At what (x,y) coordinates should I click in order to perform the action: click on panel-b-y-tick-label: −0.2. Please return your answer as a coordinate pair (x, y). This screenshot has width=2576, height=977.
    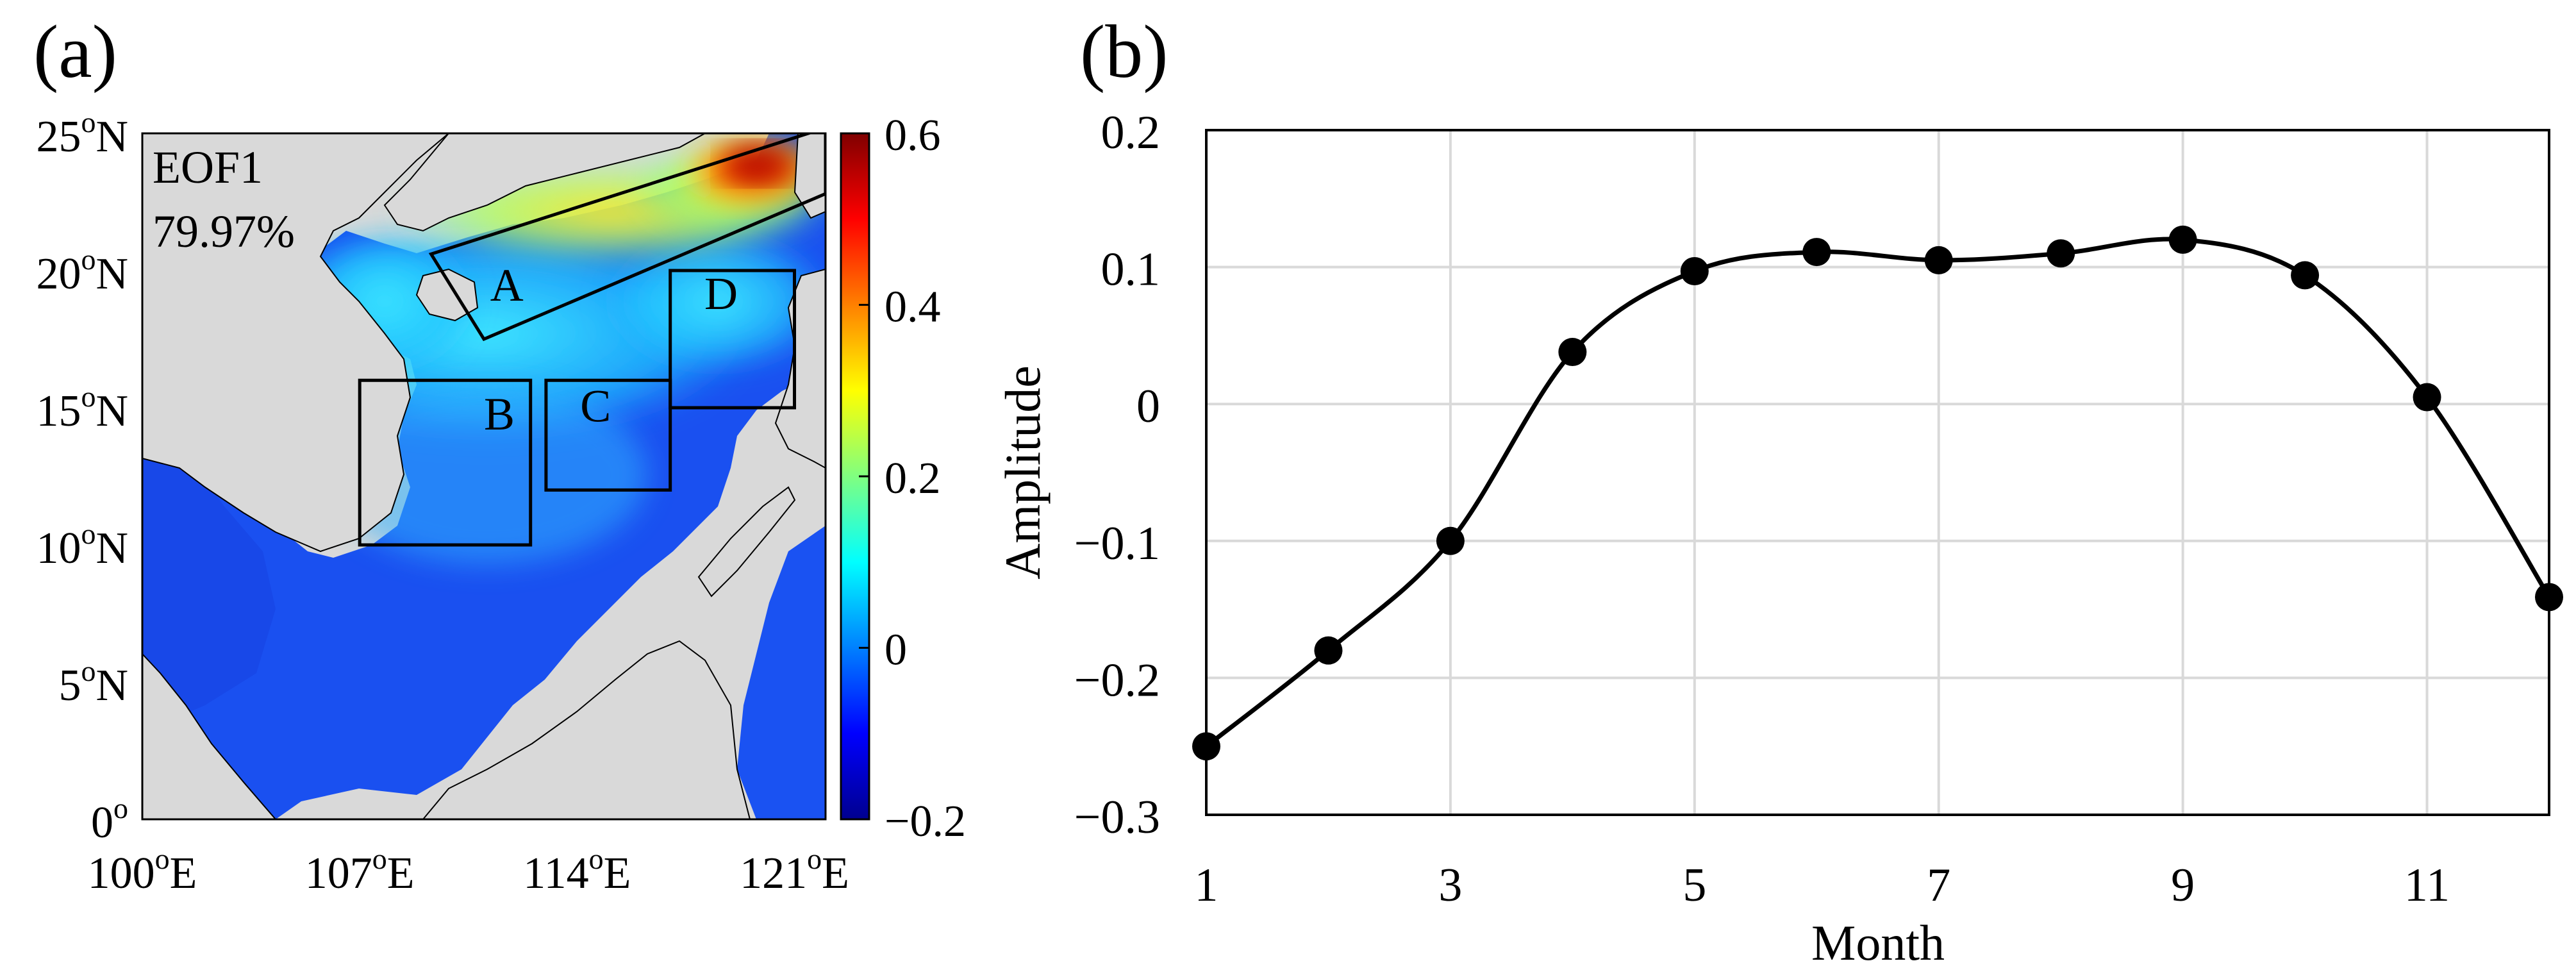
    Looking at the image, I should click on (1117, 680).